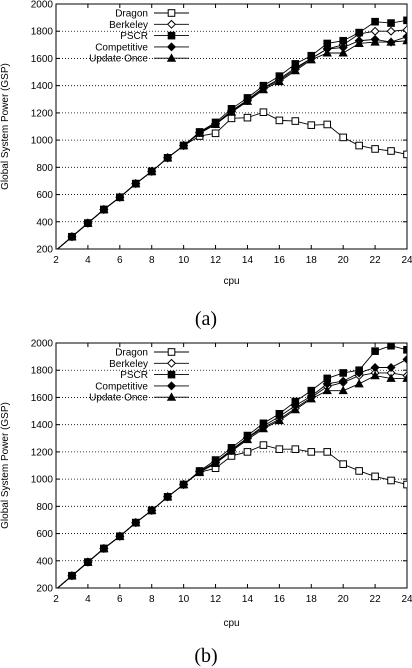  I want to click on legend-label: Berkeley, so click(128, 25).